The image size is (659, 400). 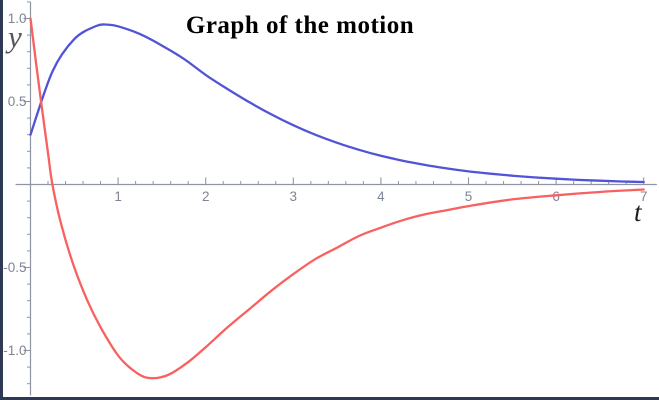 I want to click on x-tick-label: 4, so click(x=381, y=196).